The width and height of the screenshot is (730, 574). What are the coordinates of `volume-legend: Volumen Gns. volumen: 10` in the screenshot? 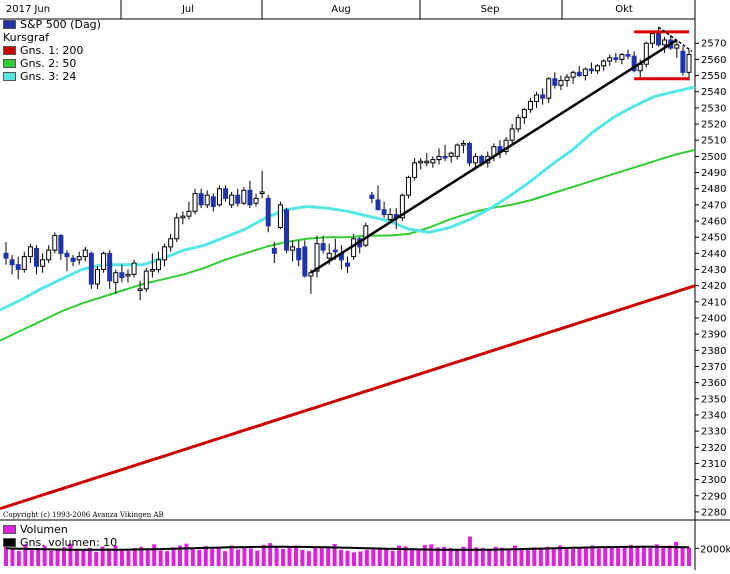 It's located at (60, 536).